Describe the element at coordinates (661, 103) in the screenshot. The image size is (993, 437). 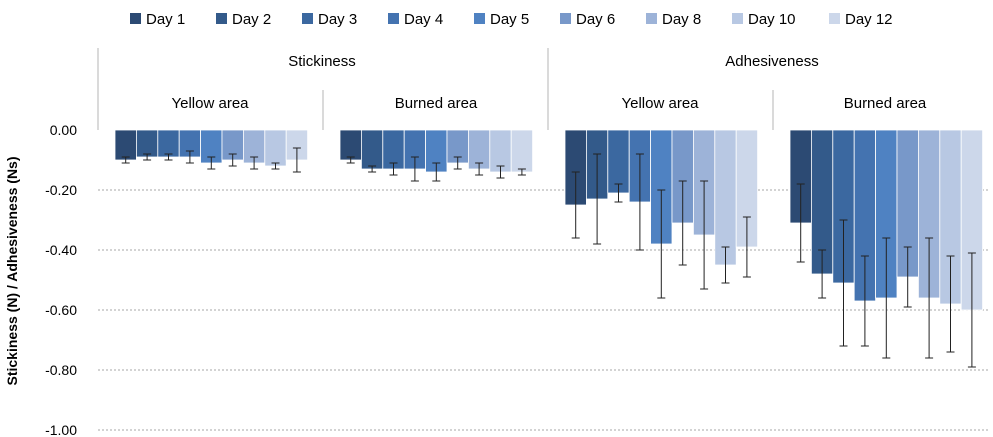
I see `subgroup-label-adhesiveness-yellow: Yellow area` at that location.